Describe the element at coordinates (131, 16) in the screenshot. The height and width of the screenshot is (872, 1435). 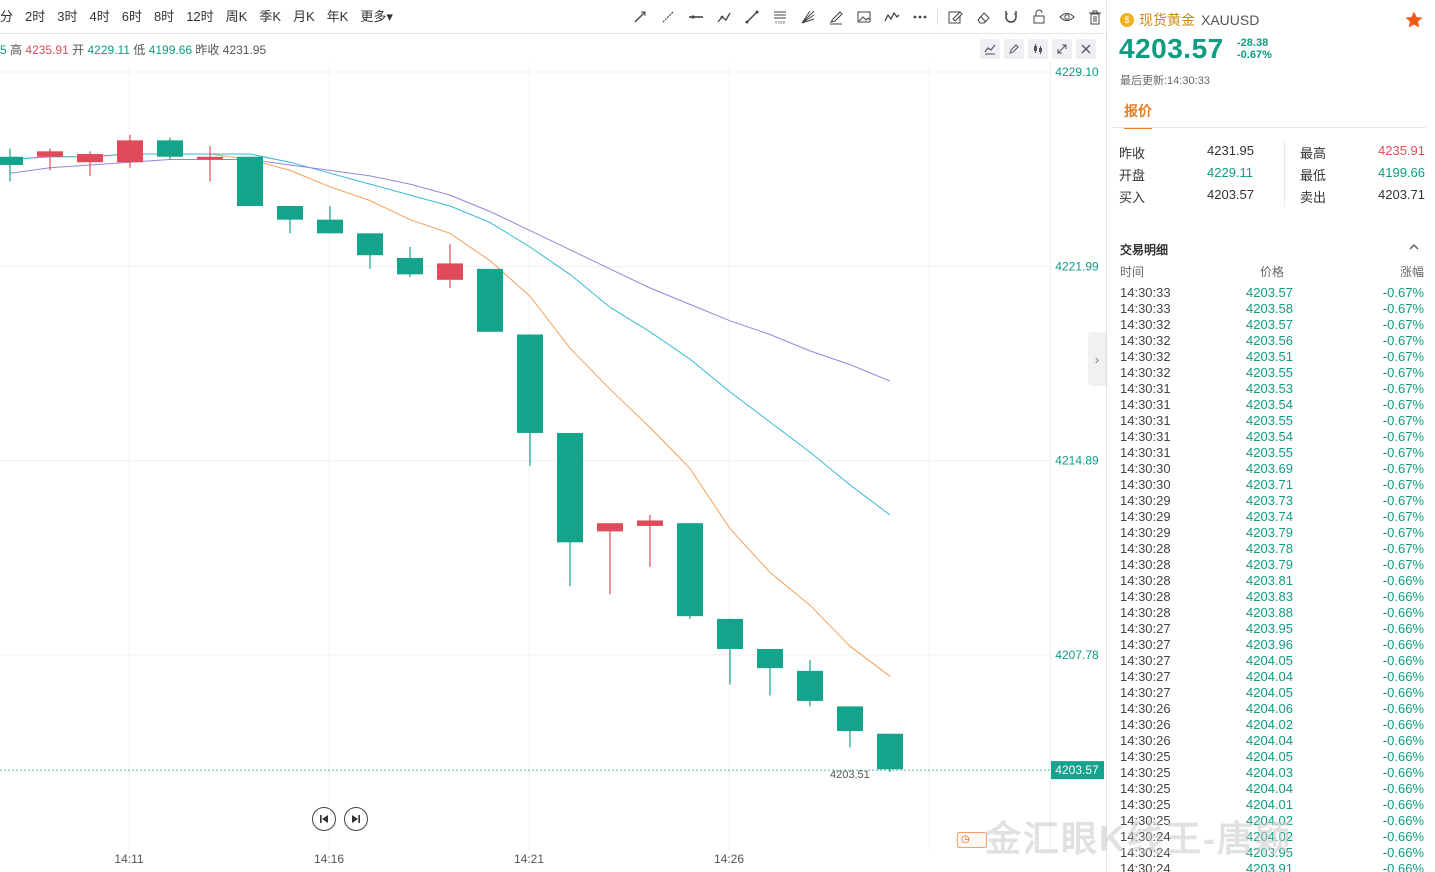
I see `period-4: 6时` at that location.